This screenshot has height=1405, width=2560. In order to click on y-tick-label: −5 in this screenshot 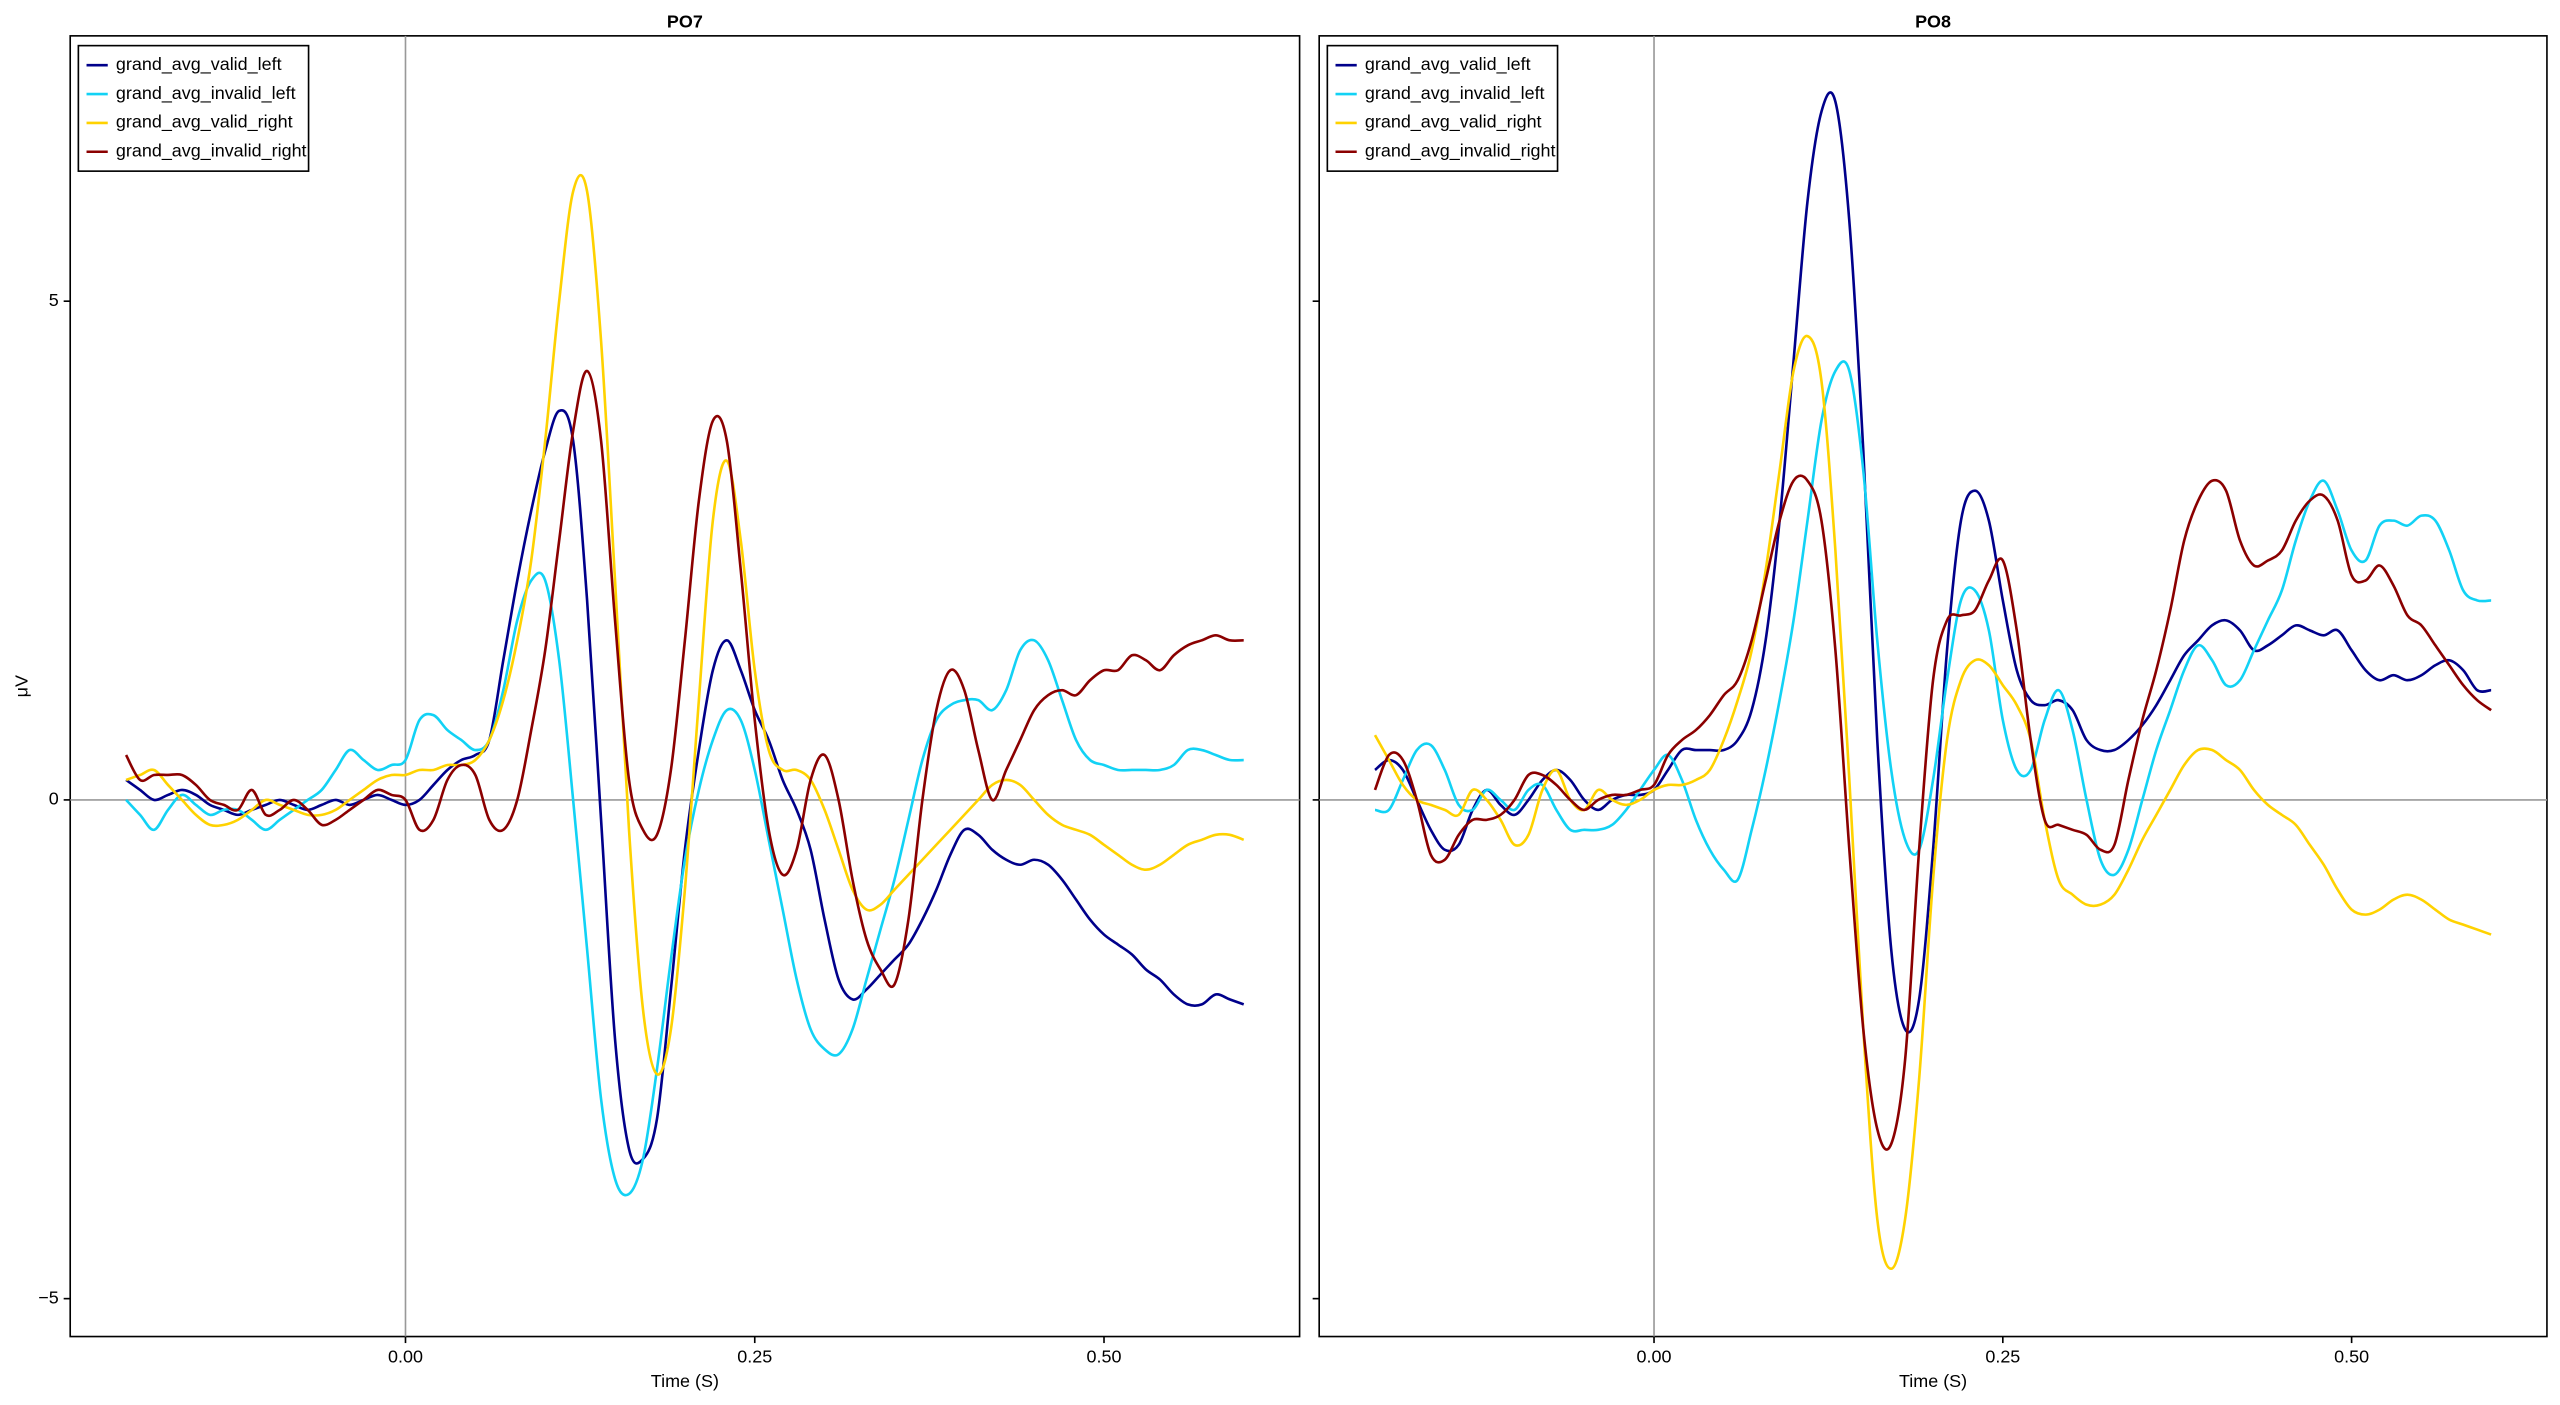, I will do `click(48, 1297)`.